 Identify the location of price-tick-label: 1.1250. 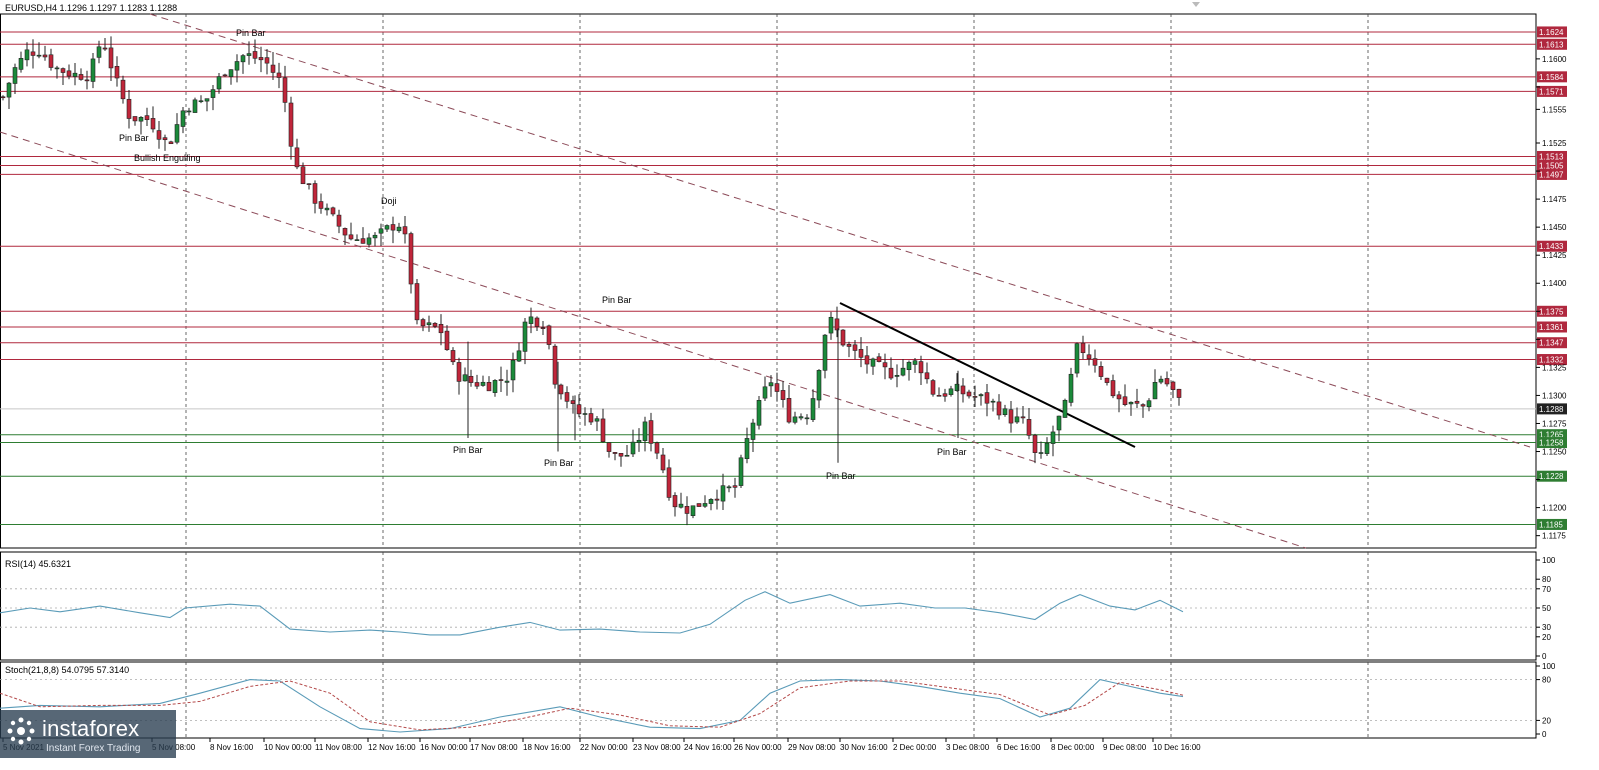
(1554, 452).